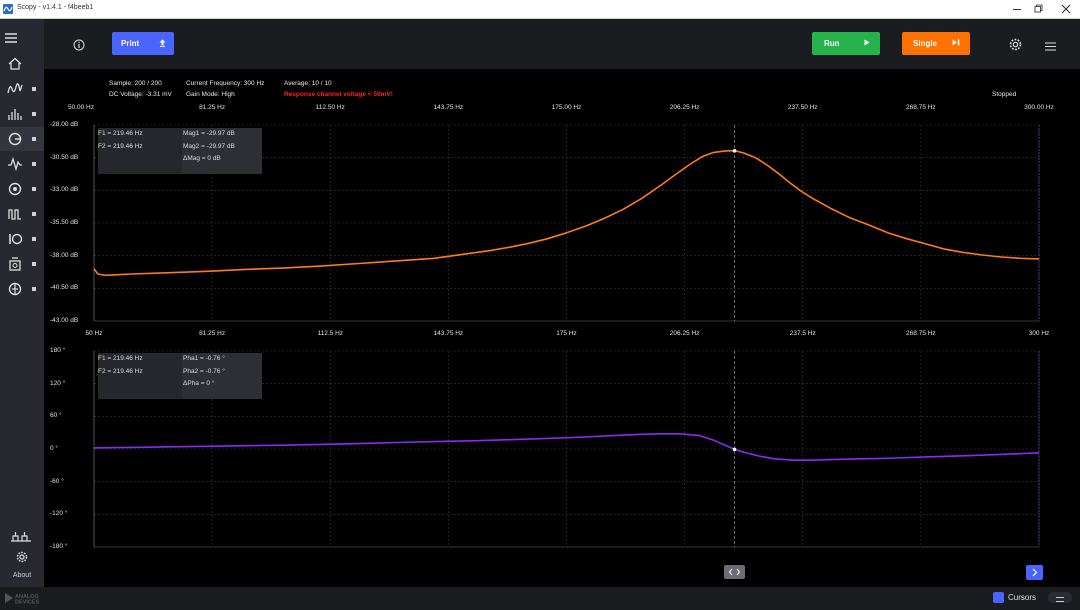  Describe the element at coordinates (23, 598) in the screenshot. I see `analog-devices-logo: ANALOG DEVICES` at that location.